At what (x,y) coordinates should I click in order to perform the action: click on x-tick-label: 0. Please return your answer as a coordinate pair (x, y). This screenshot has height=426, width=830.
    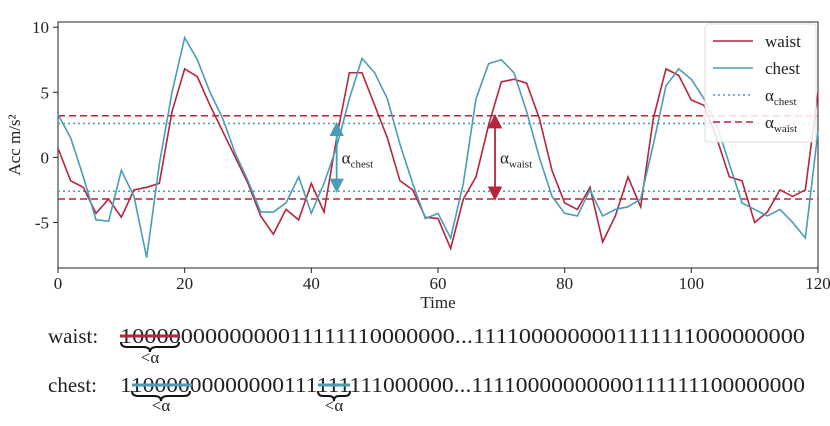
    Looking at the image, I should click on (58, 283).